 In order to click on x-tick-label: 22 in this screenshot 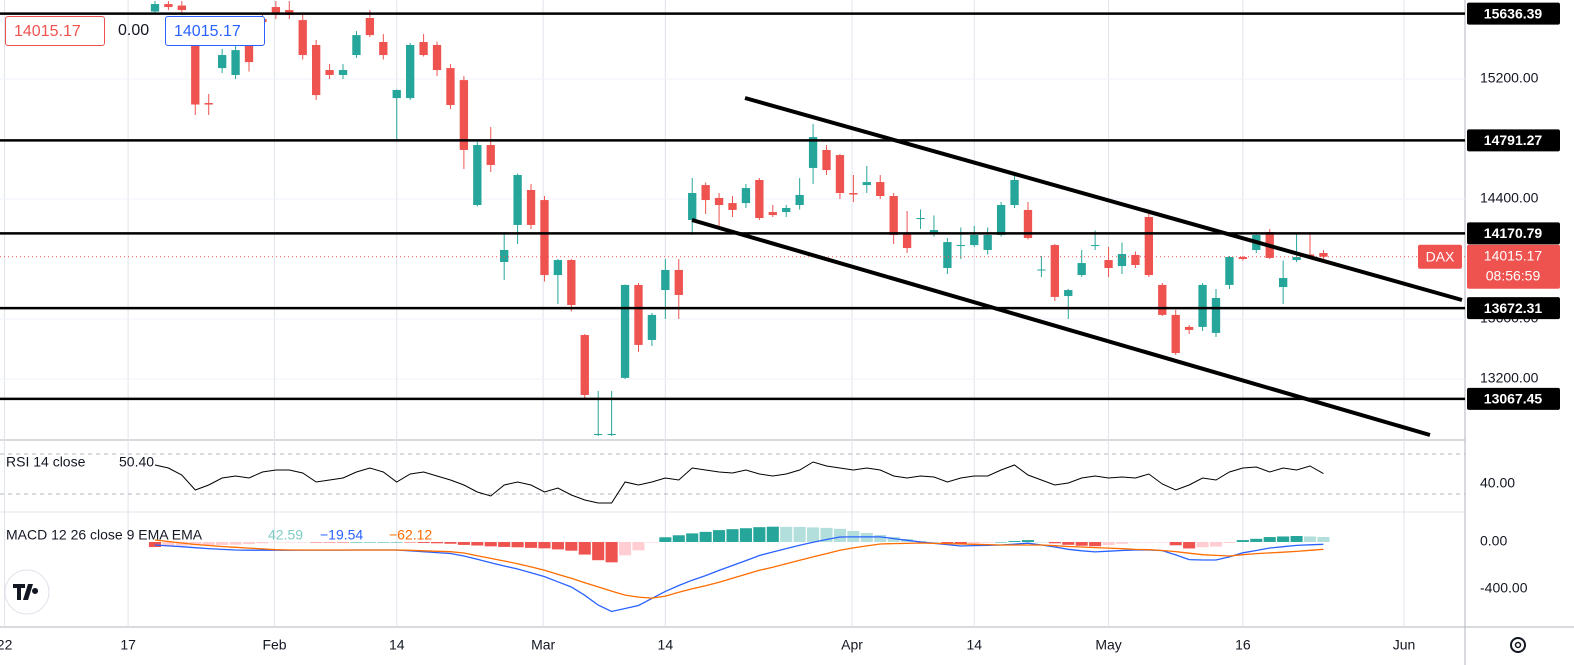, I will do `click(6, 645)`.